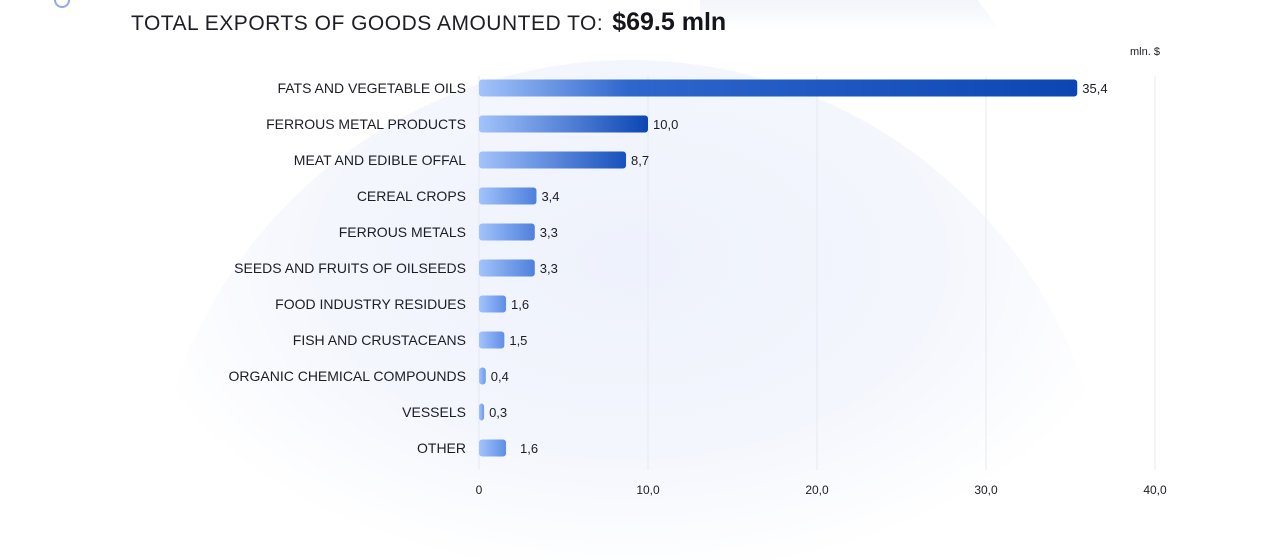 This screenshot has height=560, width=1280. I want to click on category-label: OTHER, so click(441, 448).